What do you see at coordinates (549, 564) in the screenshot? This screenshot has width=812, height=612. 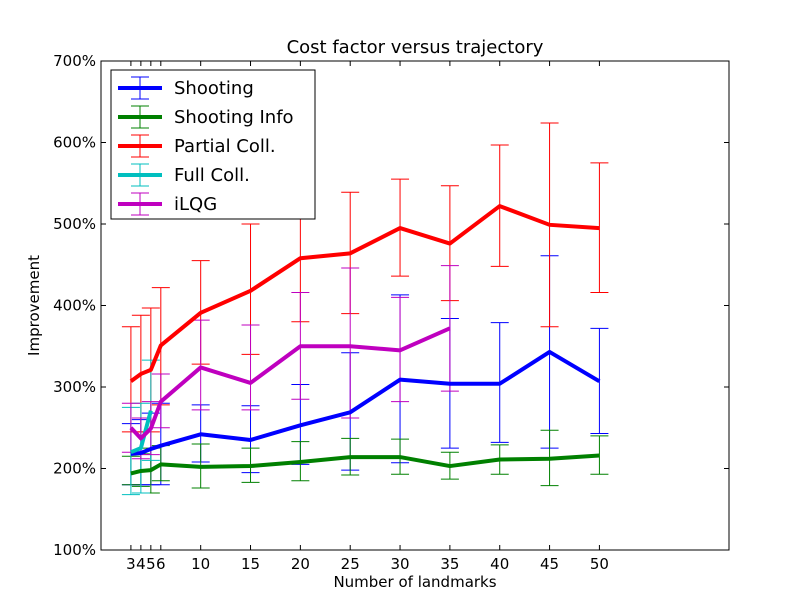 I see `x-tick-label: 45` at bounding box center [549, 564].